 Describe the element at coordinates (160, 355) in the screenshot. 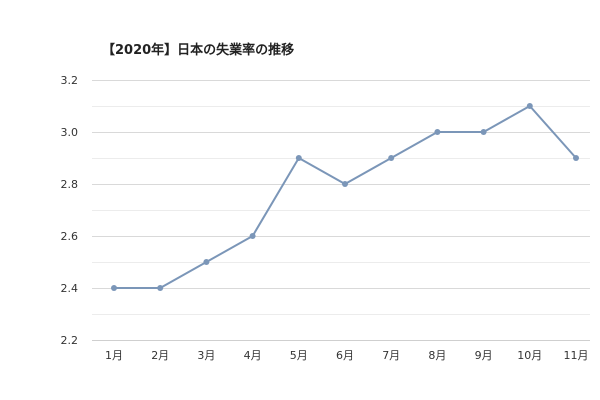

I see `x-tick-label: 2月` at that location.